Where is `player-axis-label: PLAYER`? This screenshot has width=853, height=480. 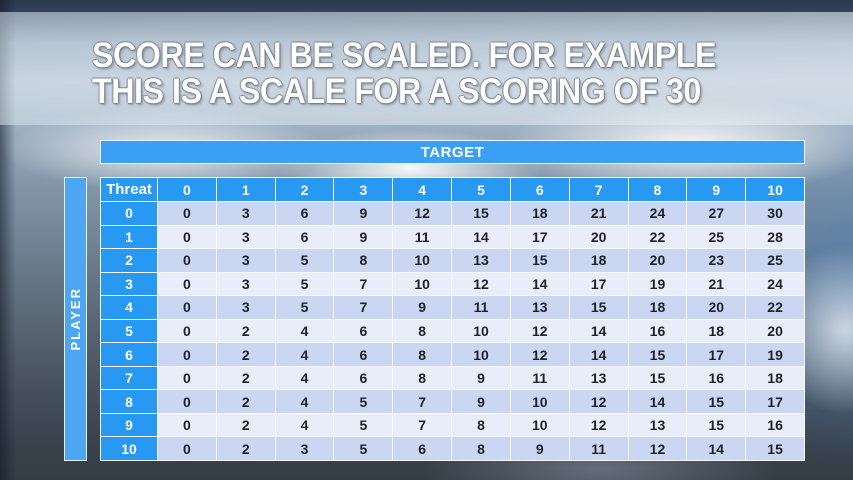
player-axis-label: PLAYER is located at coordinates (75, 319).